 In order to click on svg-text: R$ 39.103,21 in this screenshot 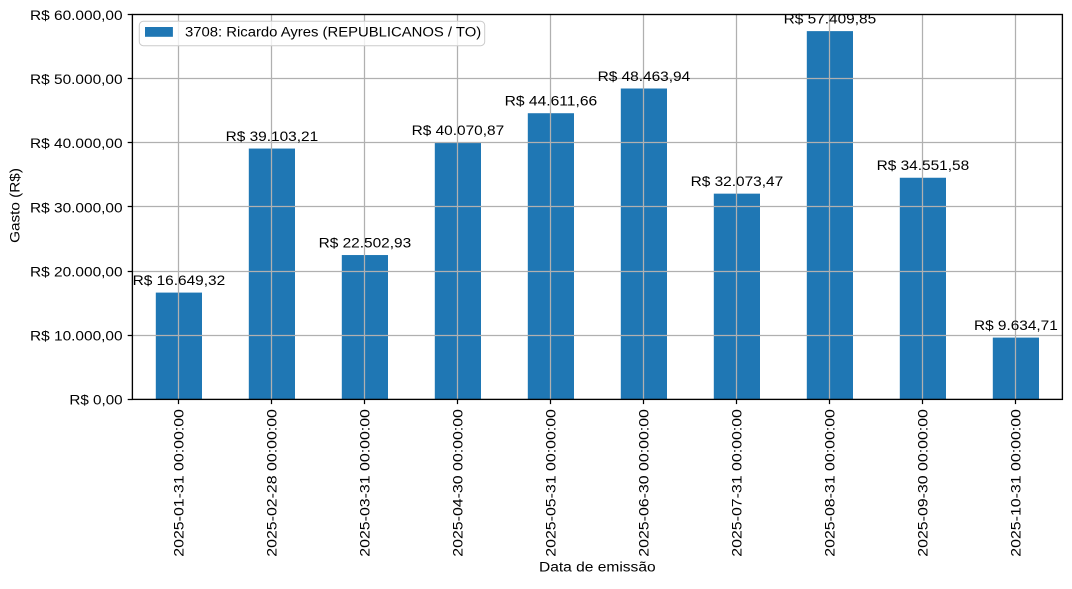, I will do `click(272, 136)`.